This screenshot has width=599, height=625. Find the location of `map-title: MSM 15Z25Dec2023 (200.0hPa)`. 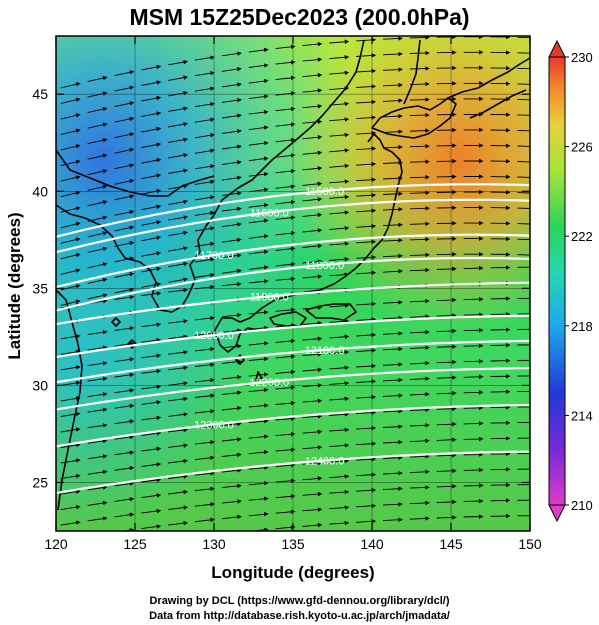

map-title: MSM 15Z25Dec2023 (200.0hPa) is located at coordinates (299, 17).